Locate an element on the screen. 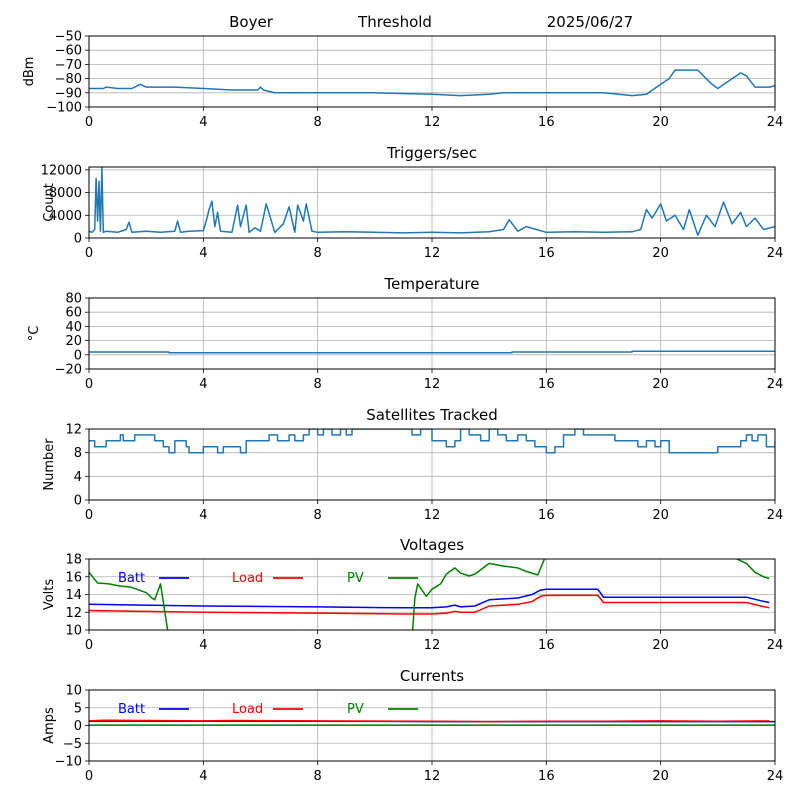 This screenshot has width=800, height=800. y-tick-label: 10 is located at coordinates (73, 691).